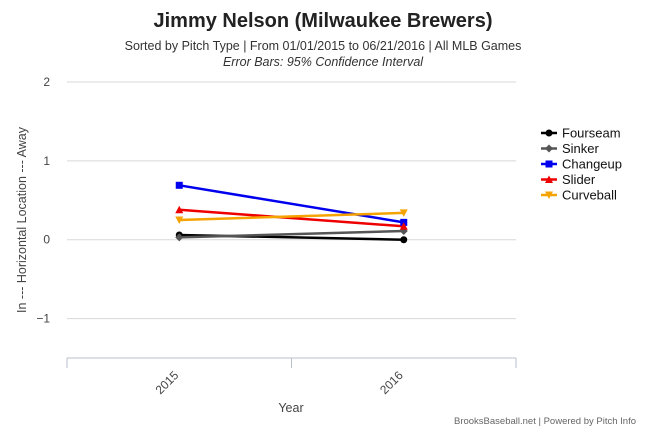  I want to click on y-tick-label: 0, so click(46, 240).